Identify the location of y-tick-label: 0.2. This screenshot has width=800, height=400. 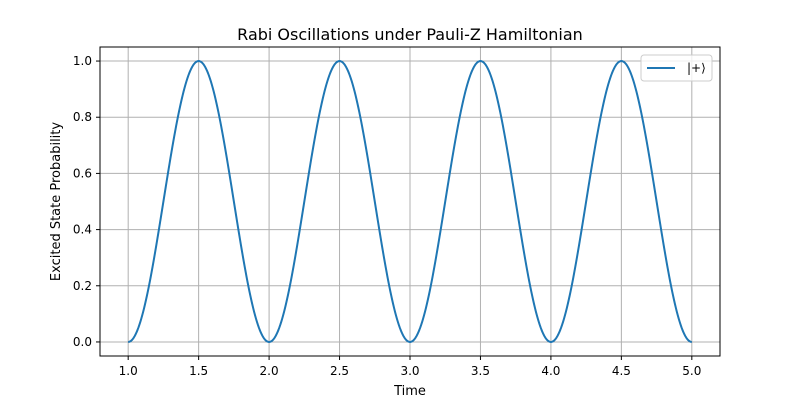
(82, 286).